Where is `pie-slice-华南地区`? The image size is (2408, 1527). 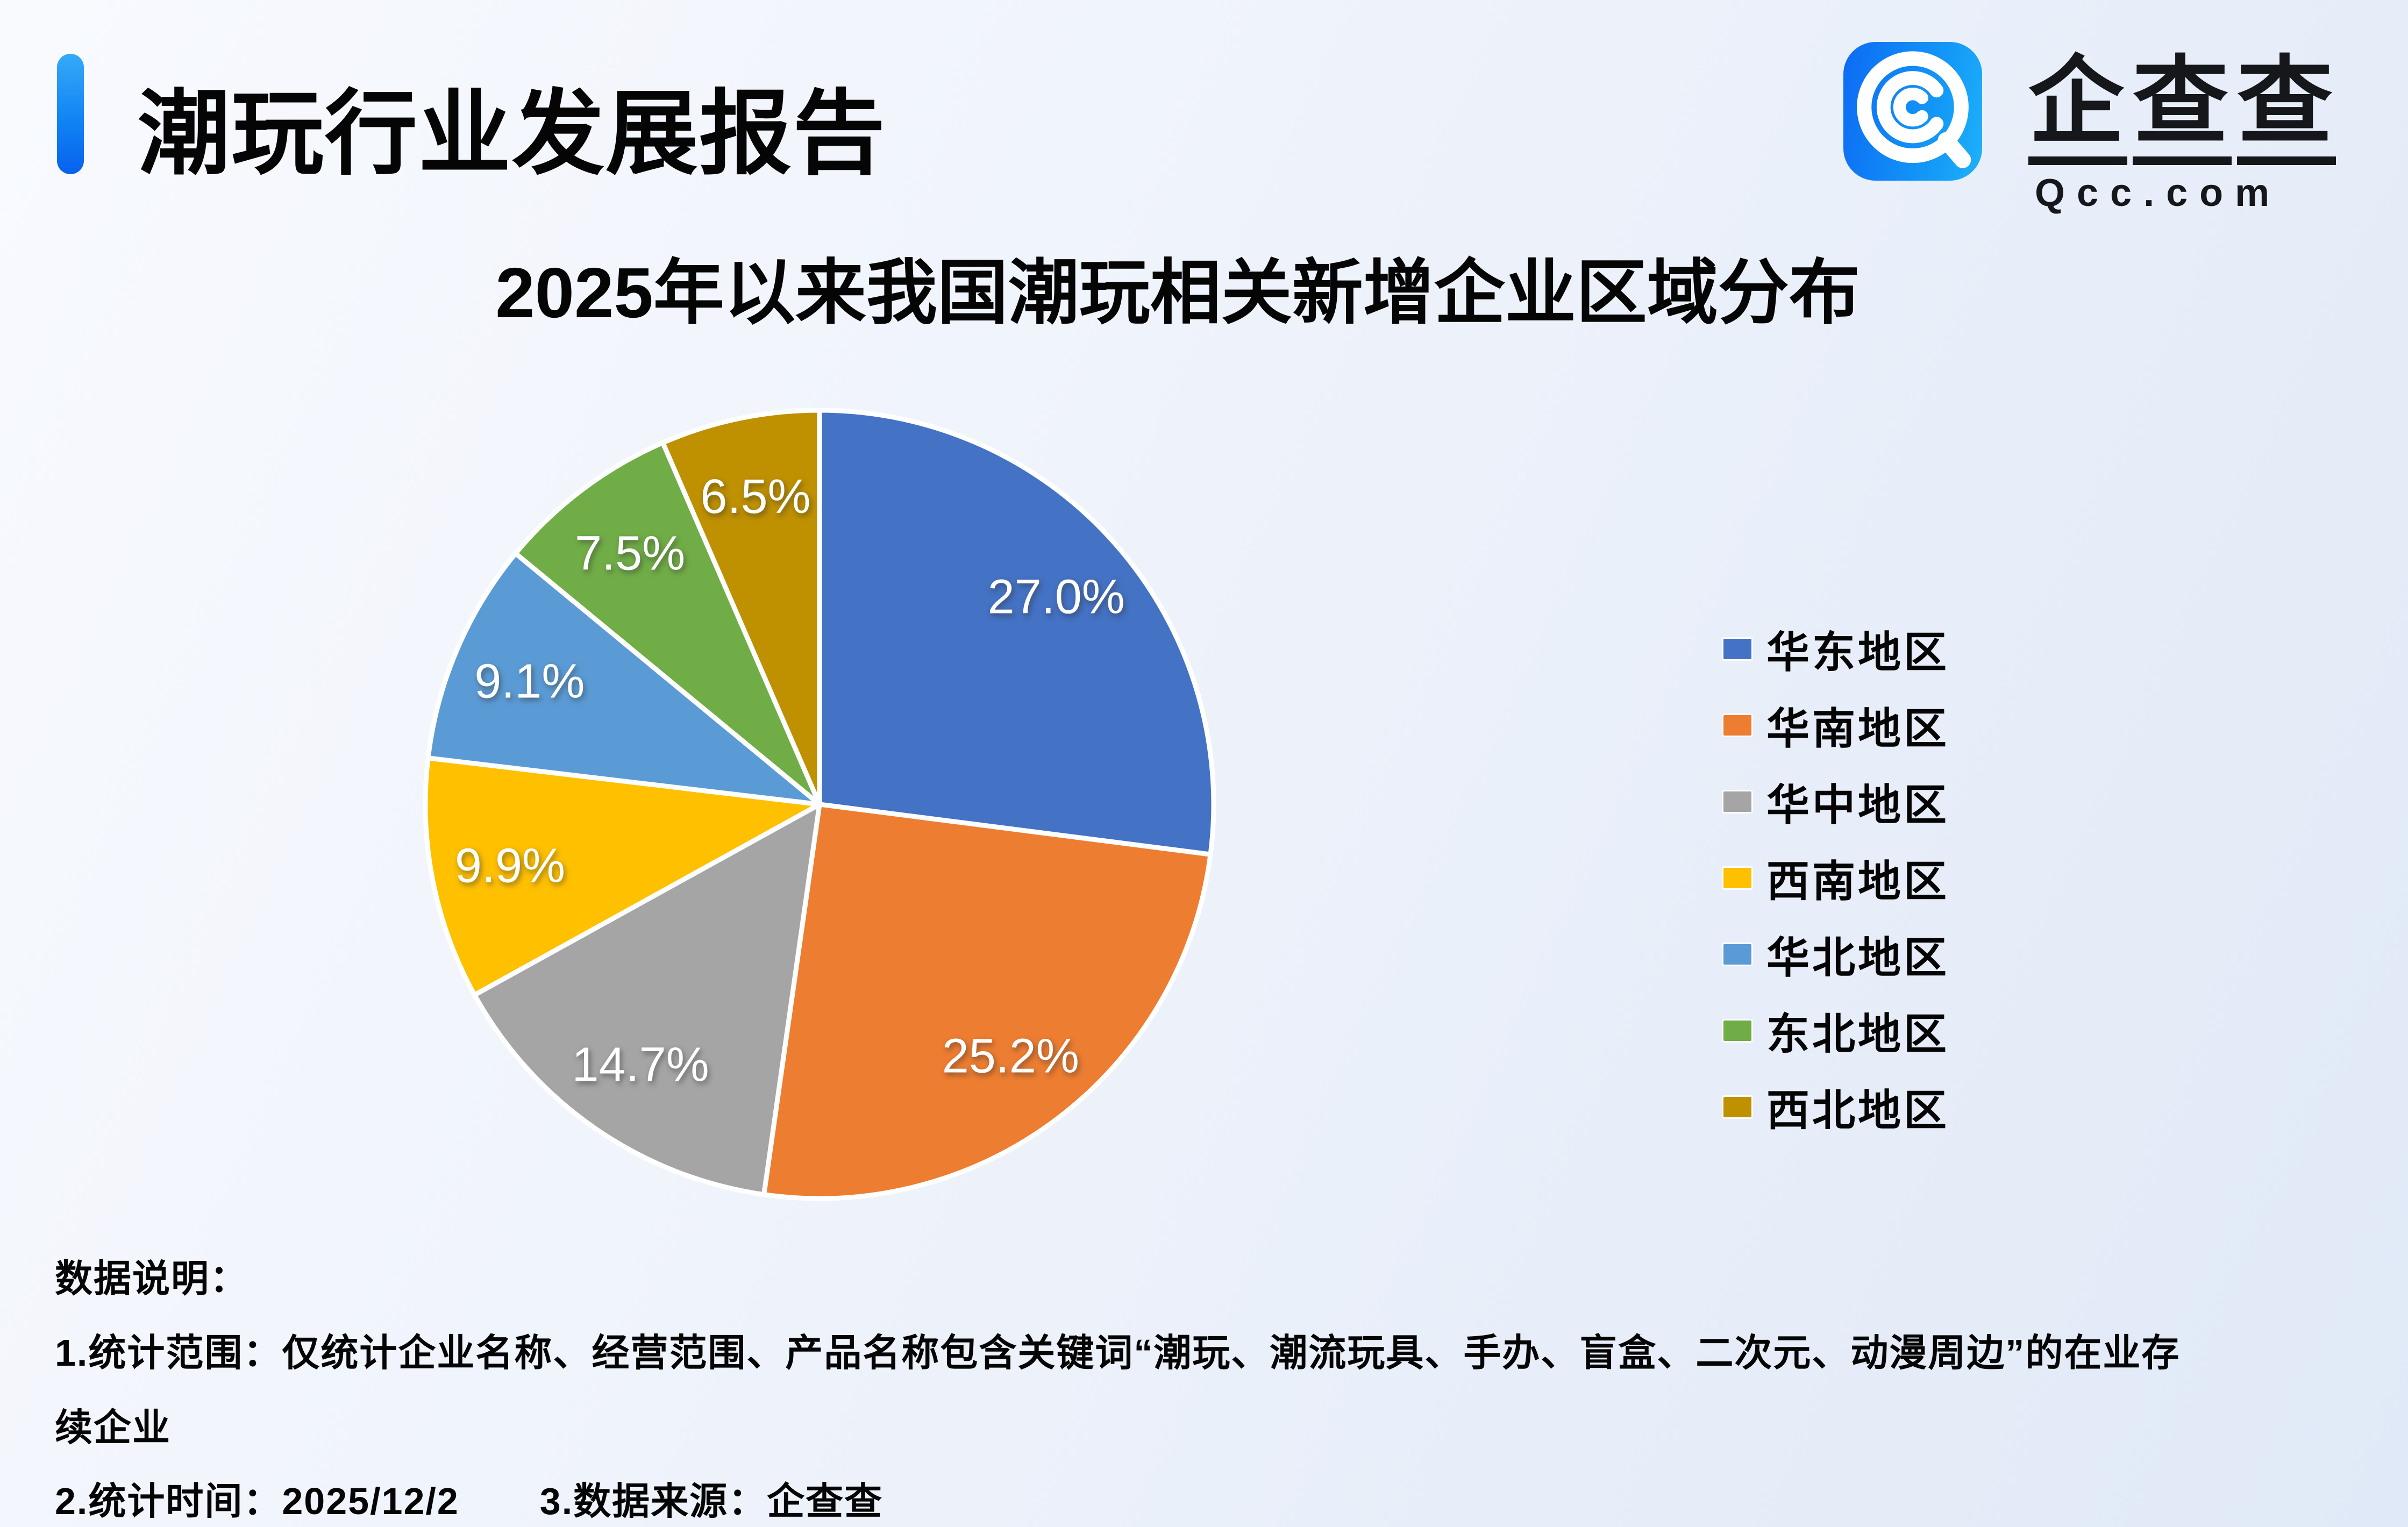
pie-slice-华南地区 is located at coordinates (987, 1001).